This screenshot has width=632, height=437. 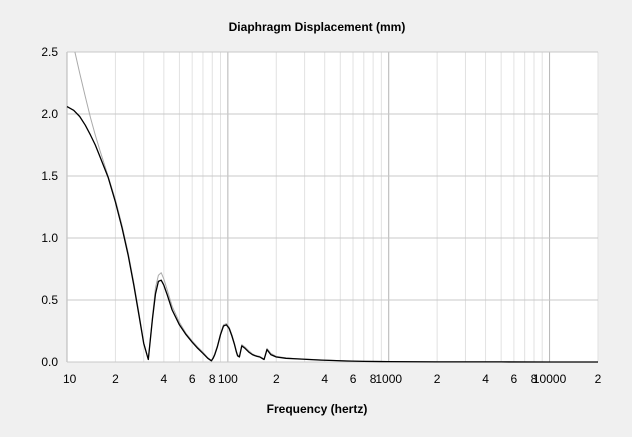 What do you see at coordinates (228, 379) in the screenshot?
I see `x-tick-label: 100` at bounding box center [228, 379].